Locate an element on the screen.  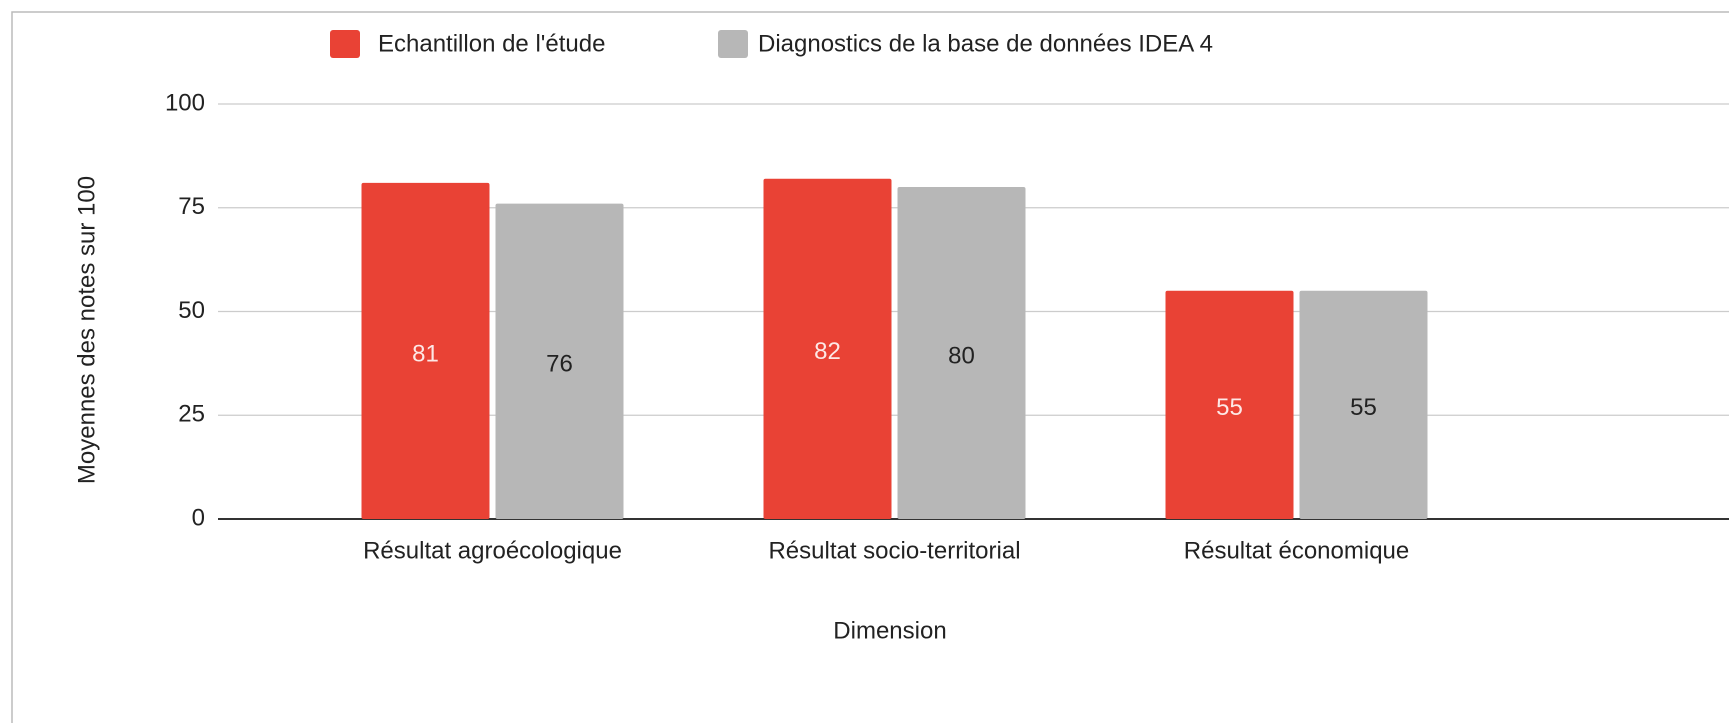
x-tick-label: Résultat agroécologique is located at coordinates (492, 550).